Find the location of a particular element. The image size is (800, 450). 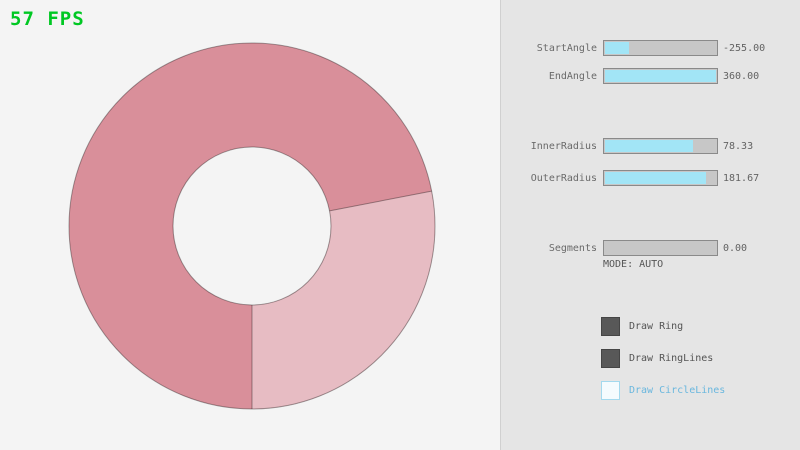

segments-row: Segments 0.00 is located at coordinates (650, 248).